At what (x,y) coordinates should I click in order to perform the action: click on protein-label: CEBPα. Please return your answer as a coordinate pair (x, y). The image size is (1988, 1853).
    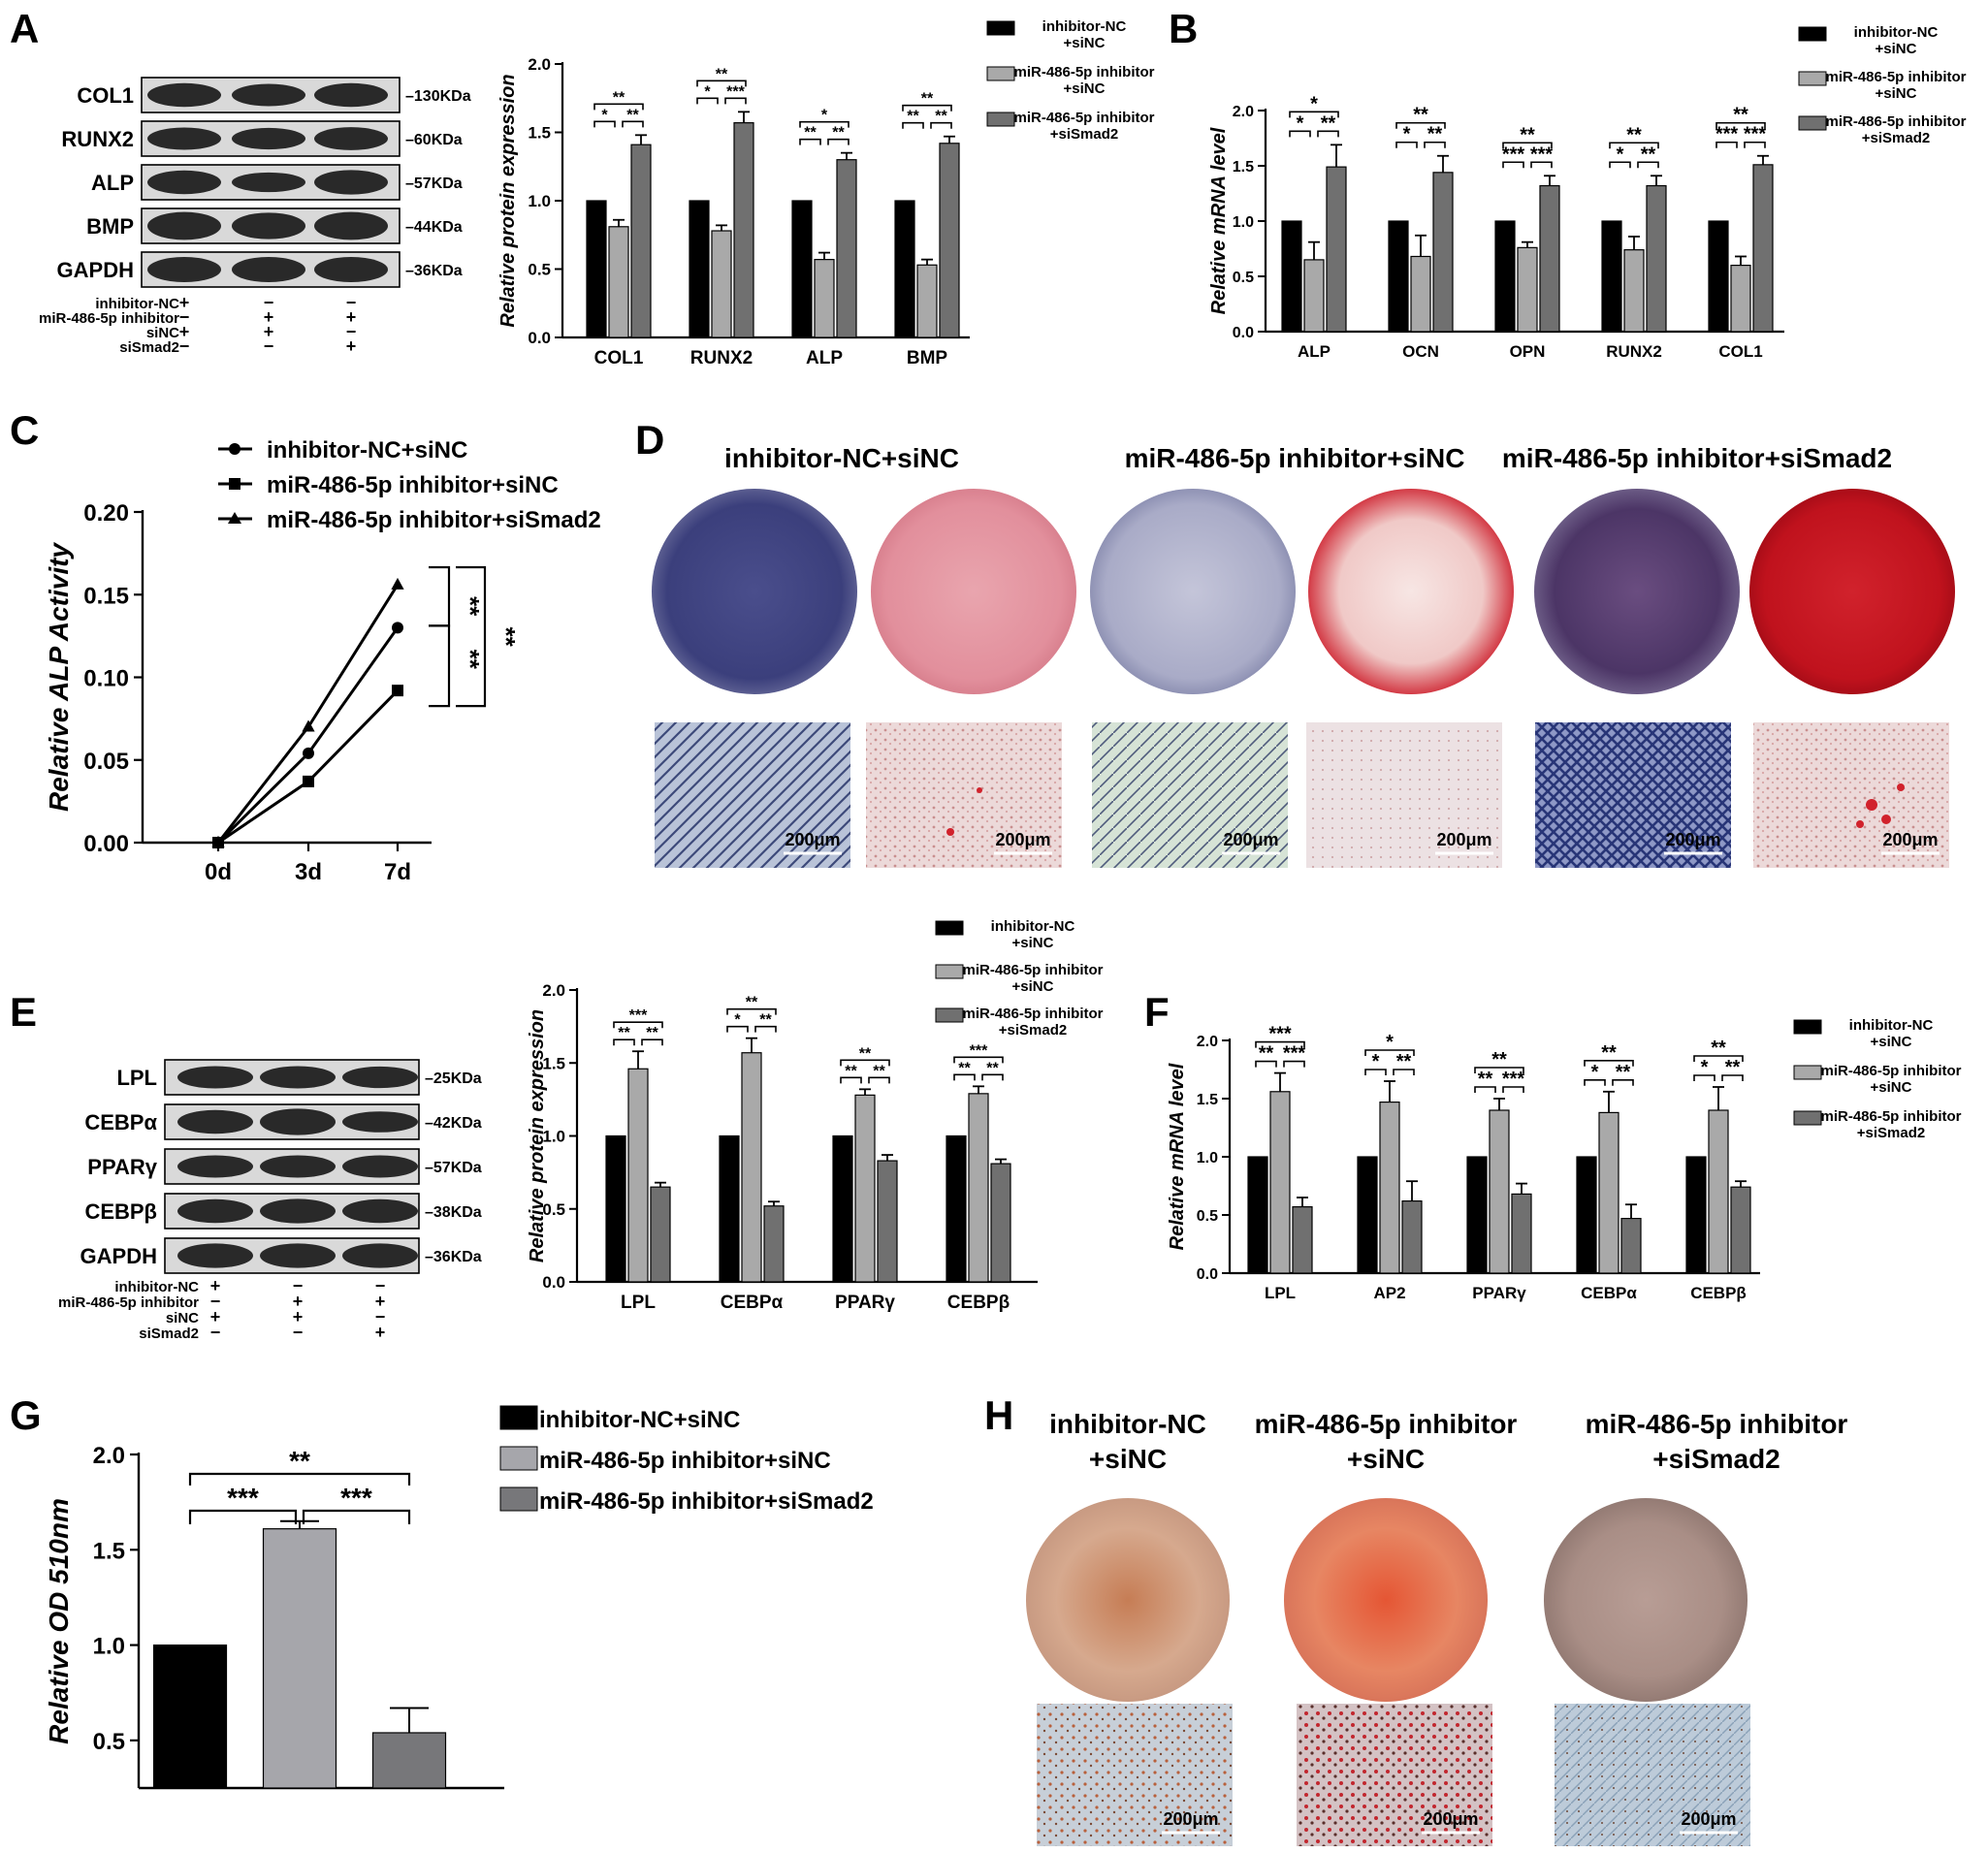
    Looking at the image, I should click on (120, 1122).